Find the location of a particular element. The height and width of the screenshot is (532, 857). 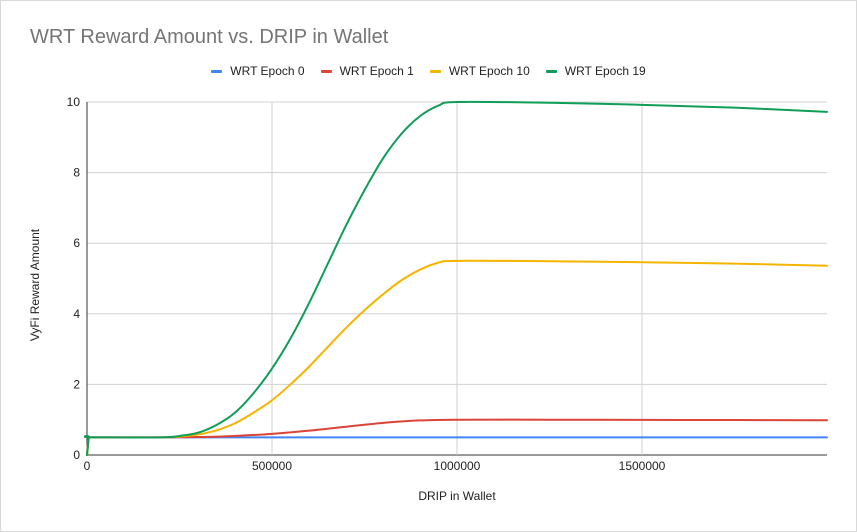

x-tick-label: 1000000 is located at coordinates (457, 466).